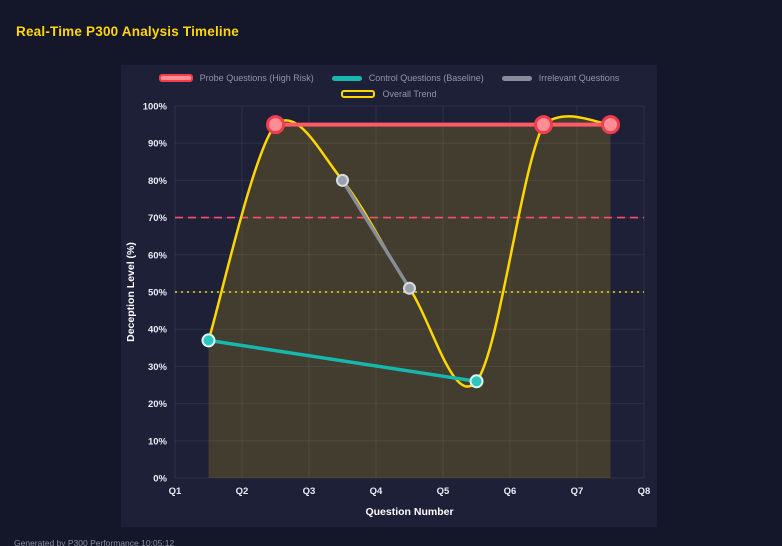 This screenshot has height=546, width=782. I want to click on y-tick-label: 40%, so click(158, 330).